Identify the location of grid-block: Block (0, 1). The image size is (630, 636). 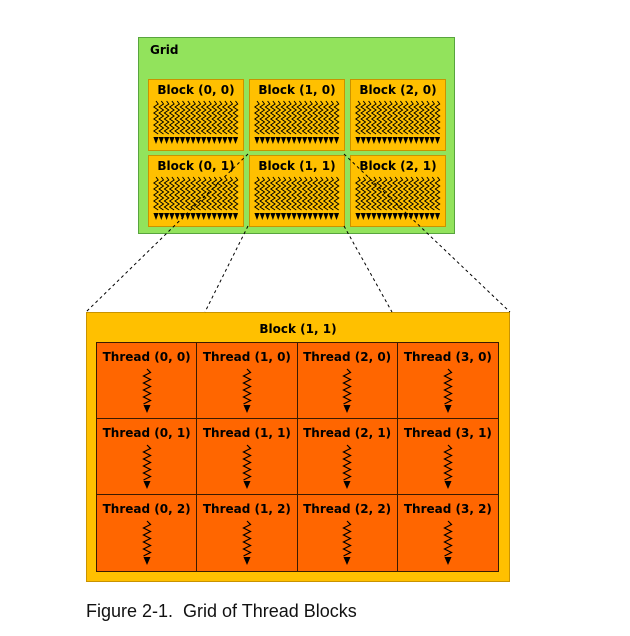
(196, 191).